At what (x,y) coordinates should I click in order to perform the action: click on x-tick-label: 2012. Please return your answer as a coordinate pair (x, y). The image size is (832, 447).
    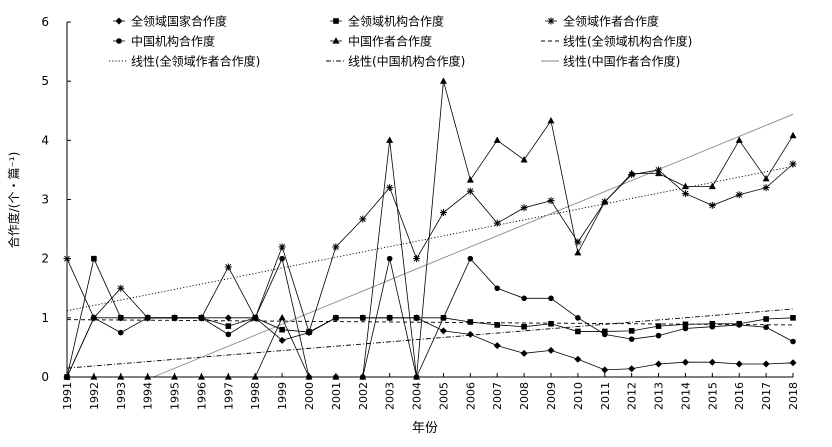
    Looking at the image, I should click on (632, 396).